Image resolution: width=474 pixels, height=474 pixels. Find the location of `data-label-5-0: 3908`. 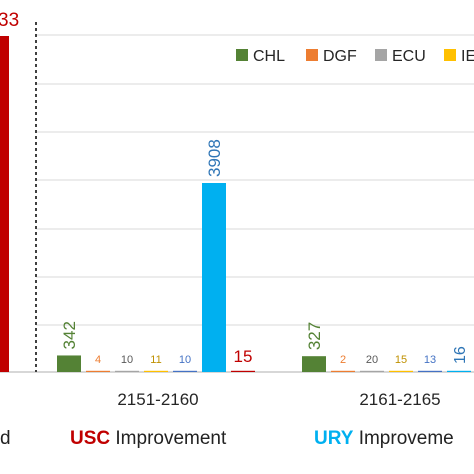

data-label-5-0: 3908 is located at coordinates (214, 158).